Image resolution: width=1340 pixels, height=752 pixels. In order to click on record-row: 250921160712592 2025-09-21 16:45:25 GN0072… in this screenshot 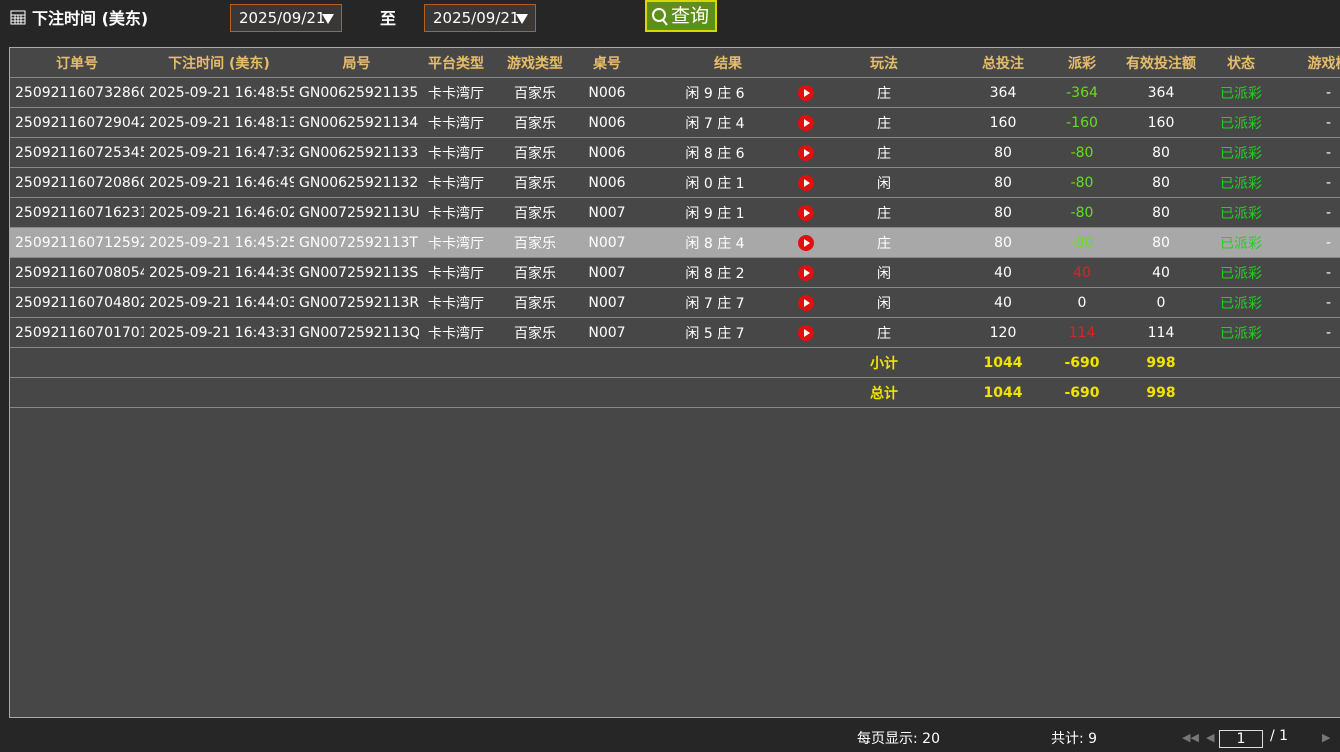, I will do `click(675, 242)`.